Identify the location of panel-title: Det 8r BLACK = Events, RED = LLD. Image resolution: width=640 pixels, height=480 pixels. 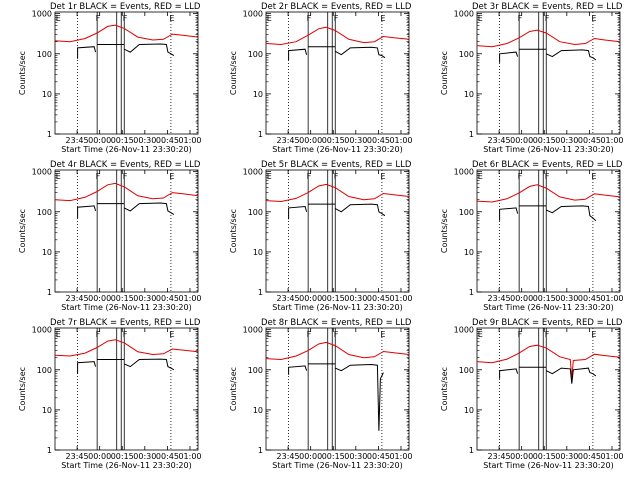
(336, 323).